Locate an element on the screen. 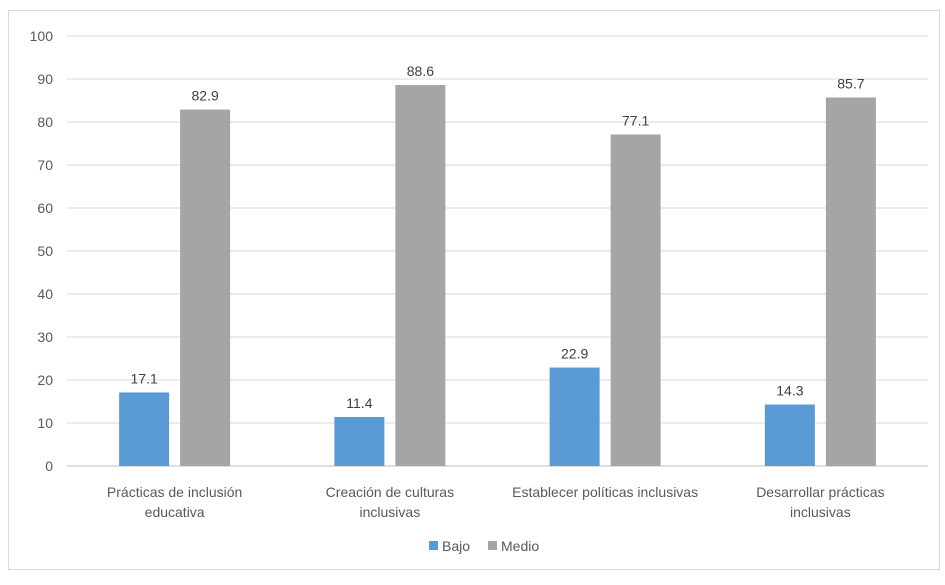 This screenshot has height=585, width=945. y-tick-label: 40 is located at coordinates (45, 294).